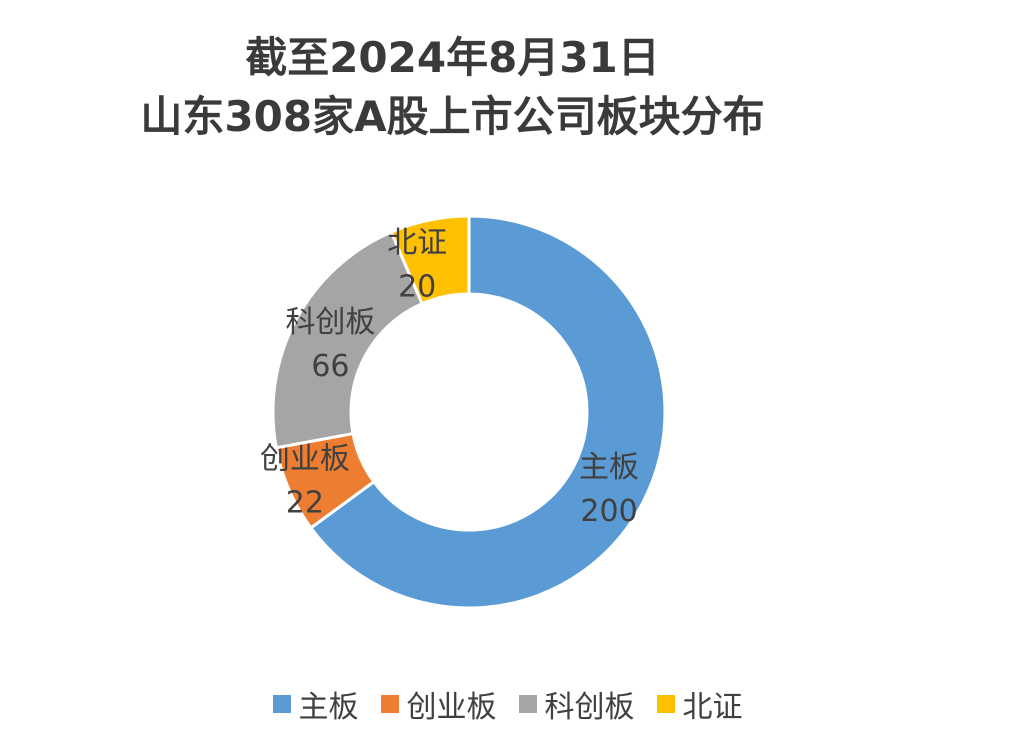 The image size is (1015, 741). Describe the element at coordinates (330, 366) in the screenshot. I see `slice-label-value-2: 66` at that location.